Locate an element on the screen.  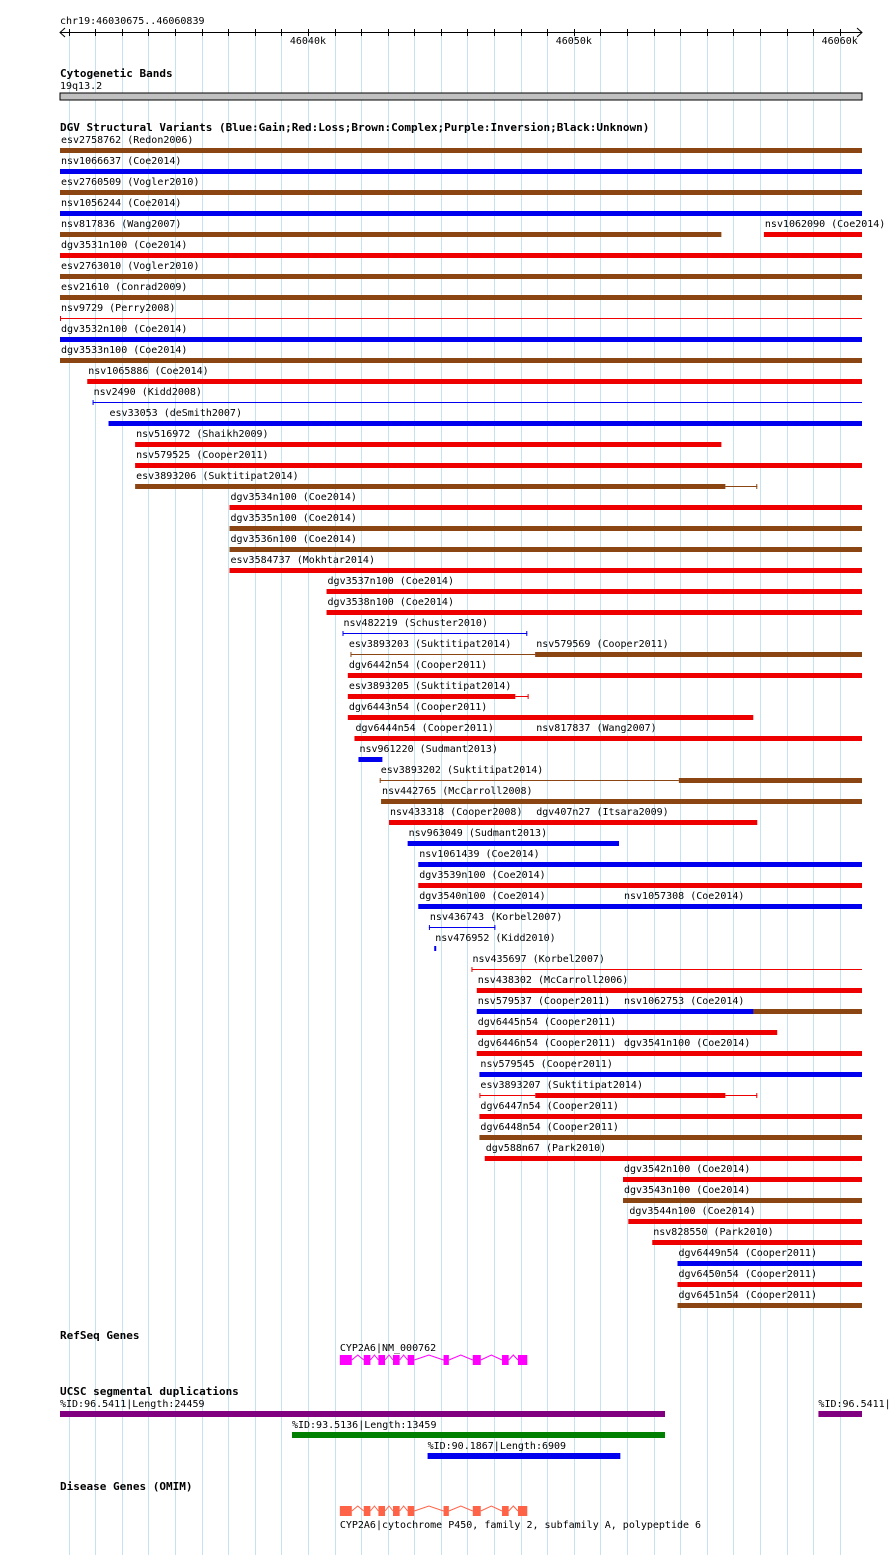
variant-label: esv2763010 (Vogler2010) is located at coordinates (130, 266).